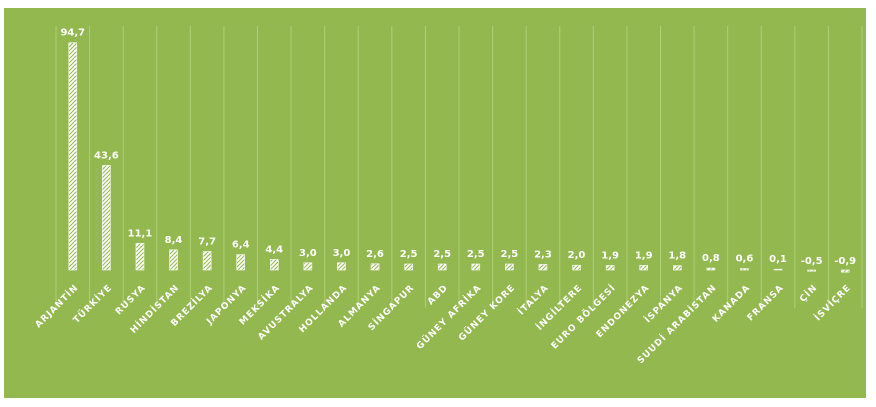 The width and height of the screenshot is (876, 407). I want to click on data-label: 0,1, so click(778, 259).